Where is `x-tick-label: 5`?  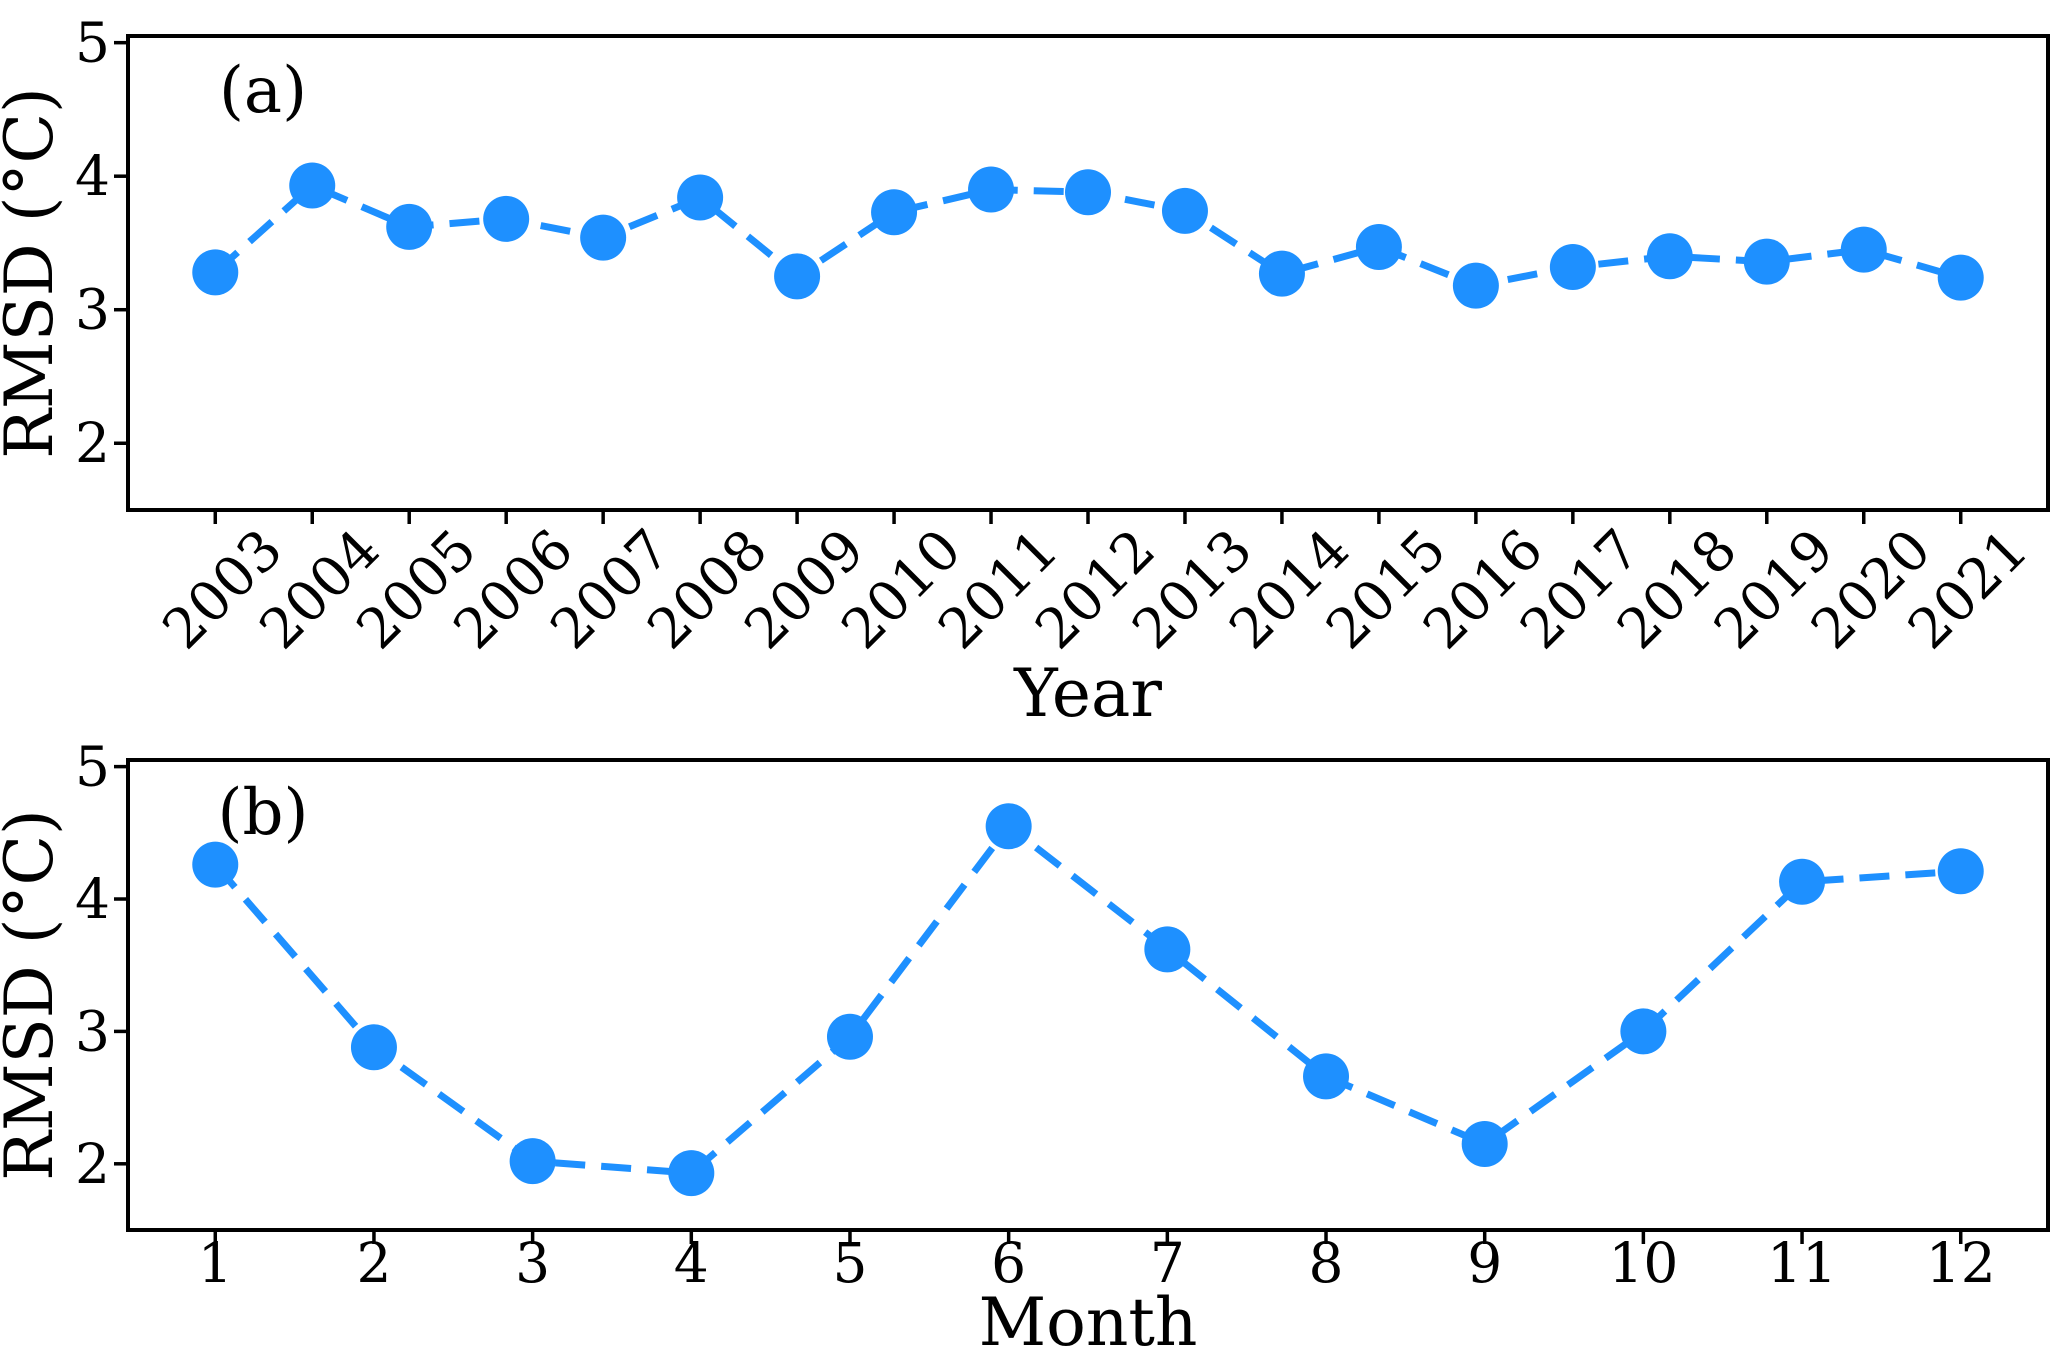
x-tick-label: 5 is located at coordinates (849, 1263).